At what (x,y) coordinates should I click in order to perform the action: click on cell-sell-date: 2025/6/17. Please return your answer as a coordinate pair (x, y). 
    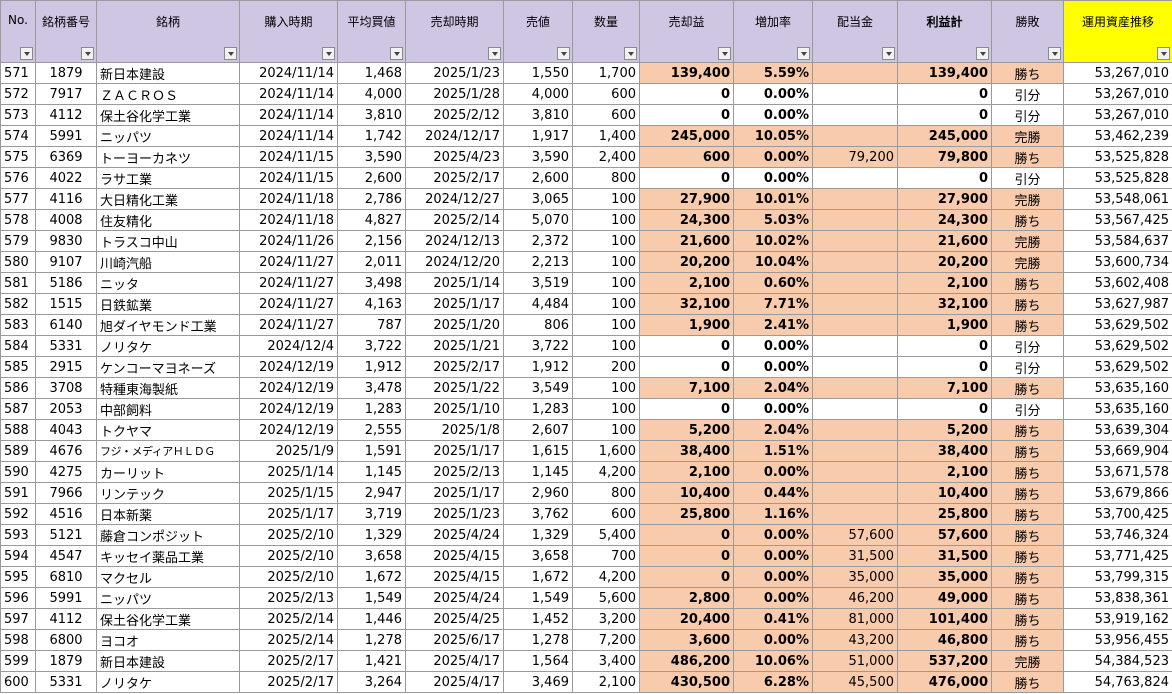
    Looking at the image, I should click on (454, 640).